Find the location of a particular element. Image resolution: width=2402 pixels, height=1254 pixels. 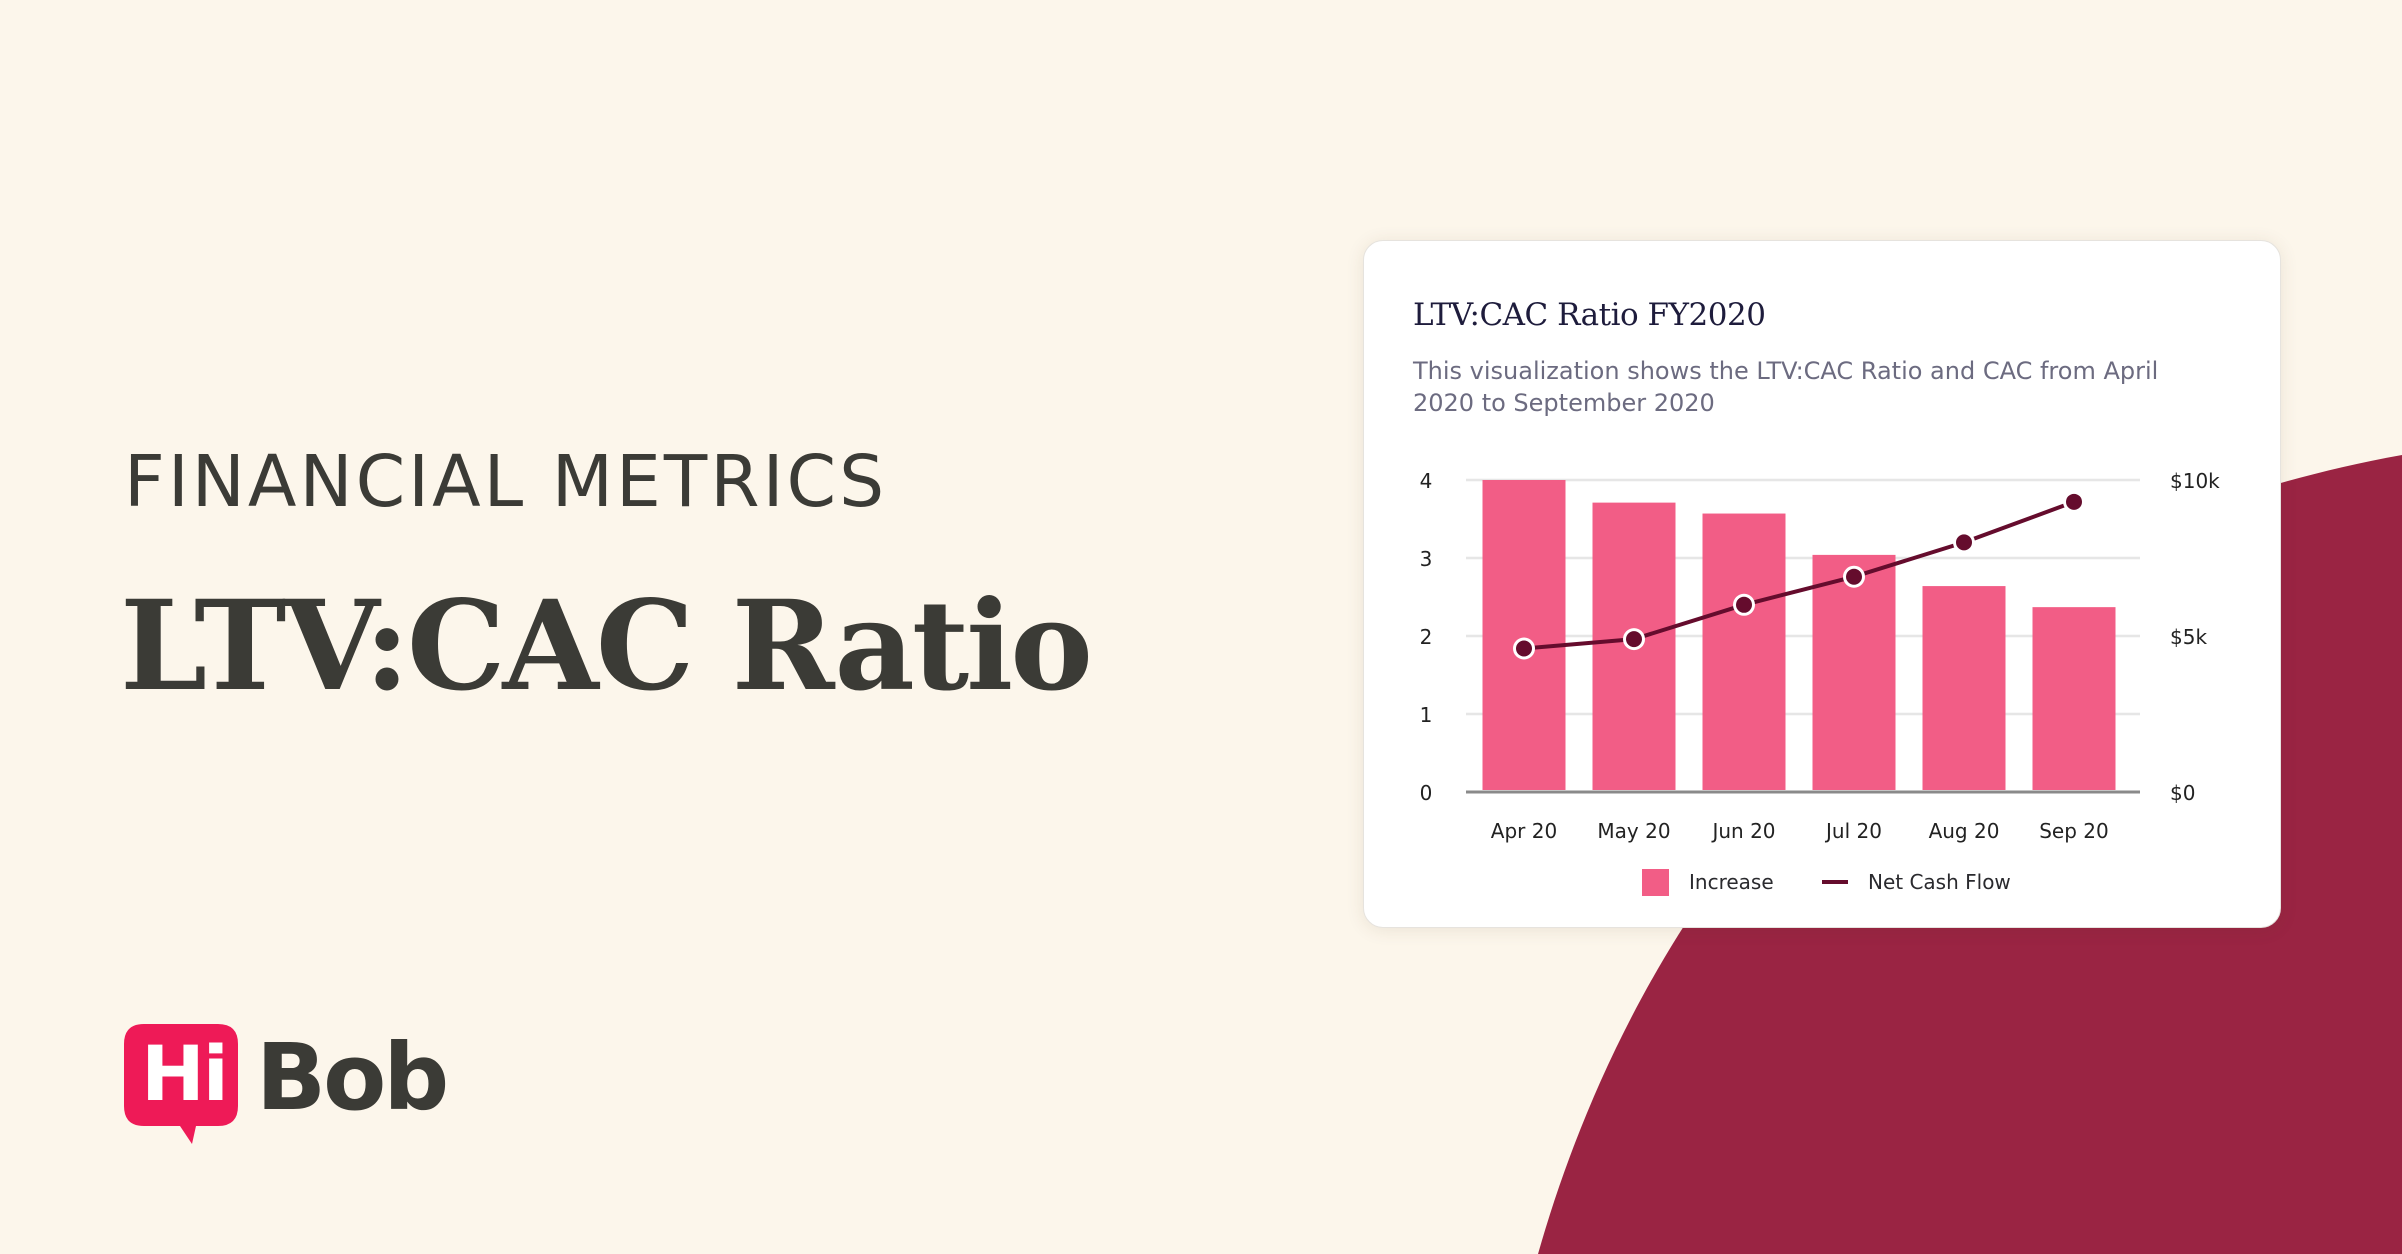

legend-label: Increase is located at coordinates (1731, 882).